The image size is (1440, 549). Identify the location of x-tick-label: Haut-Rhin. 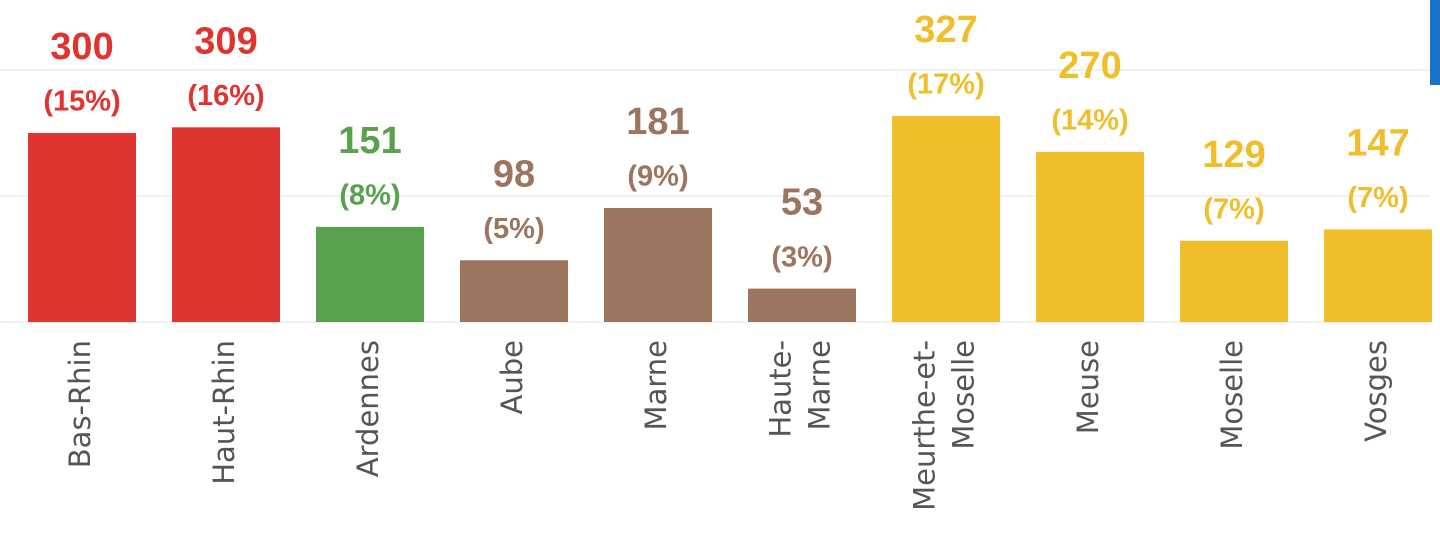
(224, 412).